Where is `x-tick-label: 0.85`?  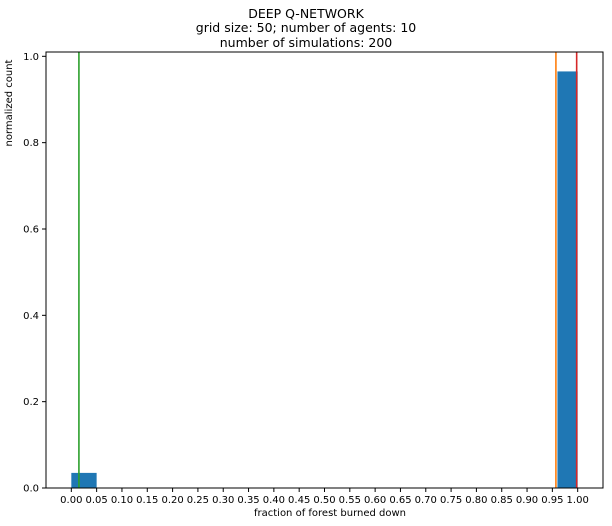
x-tick-label: 0.85 is located at coordinates (502, 500).